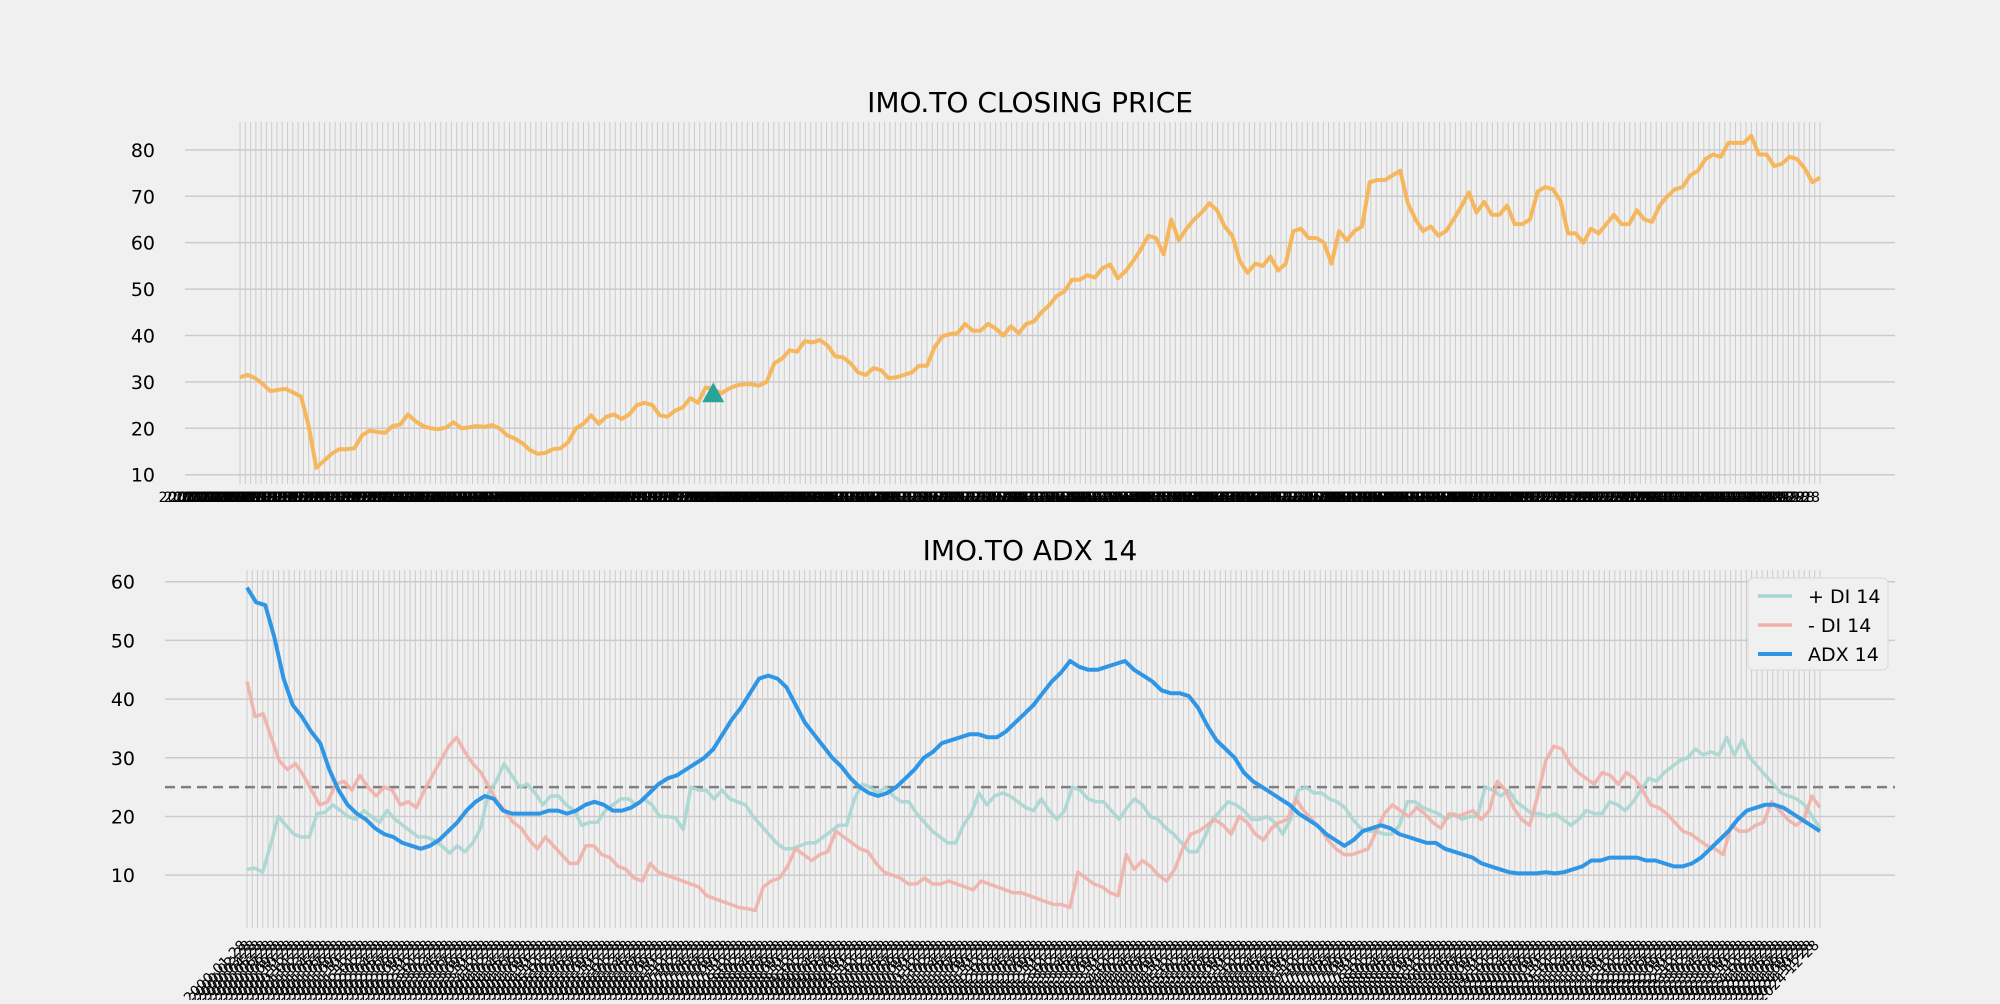 The width and height of the screenshot is (2000, 1004). I want to click on x-tick-label: 2011-08-28, so click(933, 498).